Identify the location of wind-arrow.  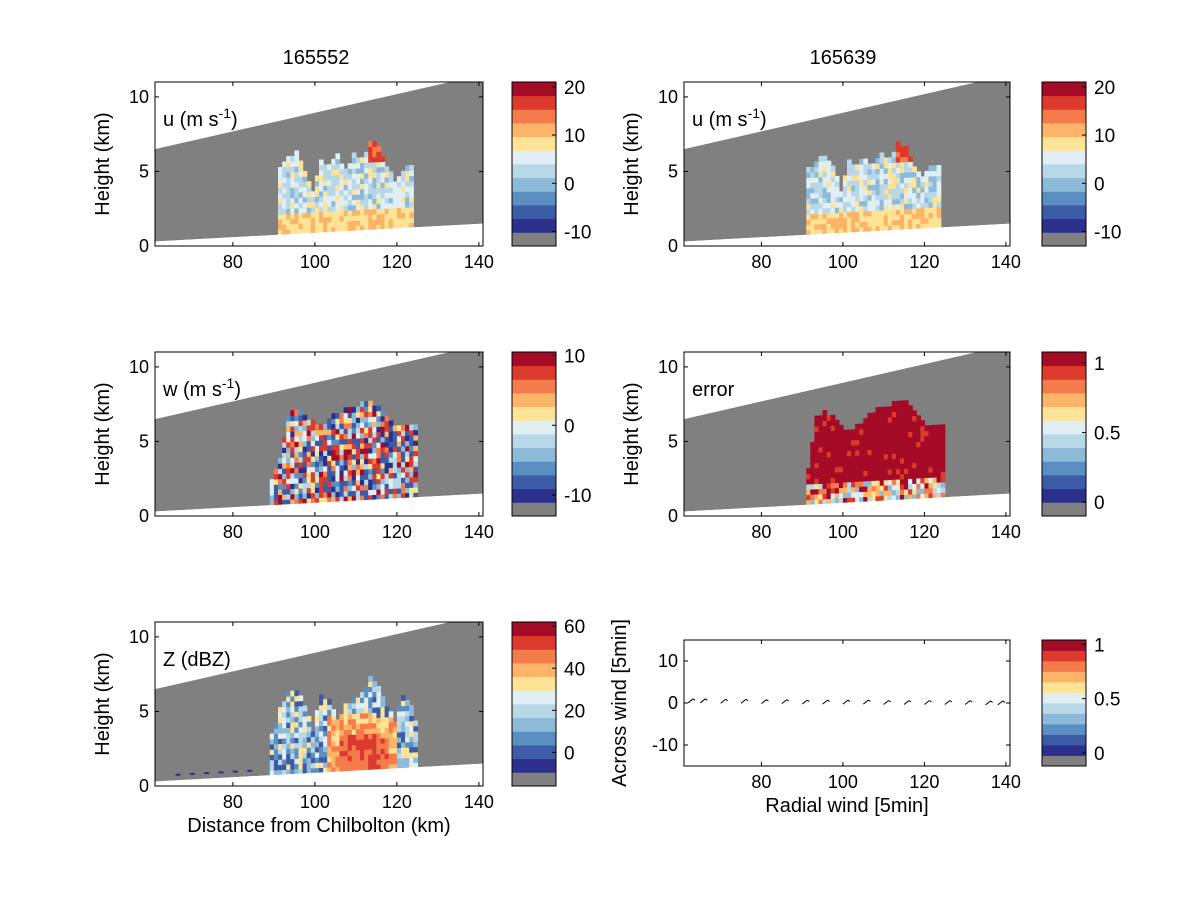
(702, 701).